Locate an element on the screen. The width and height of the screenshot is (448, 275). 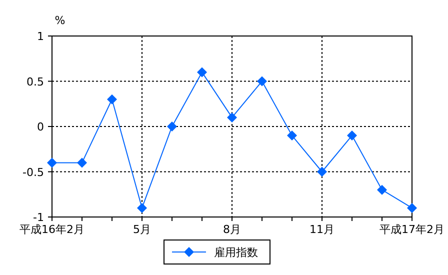
x-tick-label: 8月 is located at coordinates (232, 229).